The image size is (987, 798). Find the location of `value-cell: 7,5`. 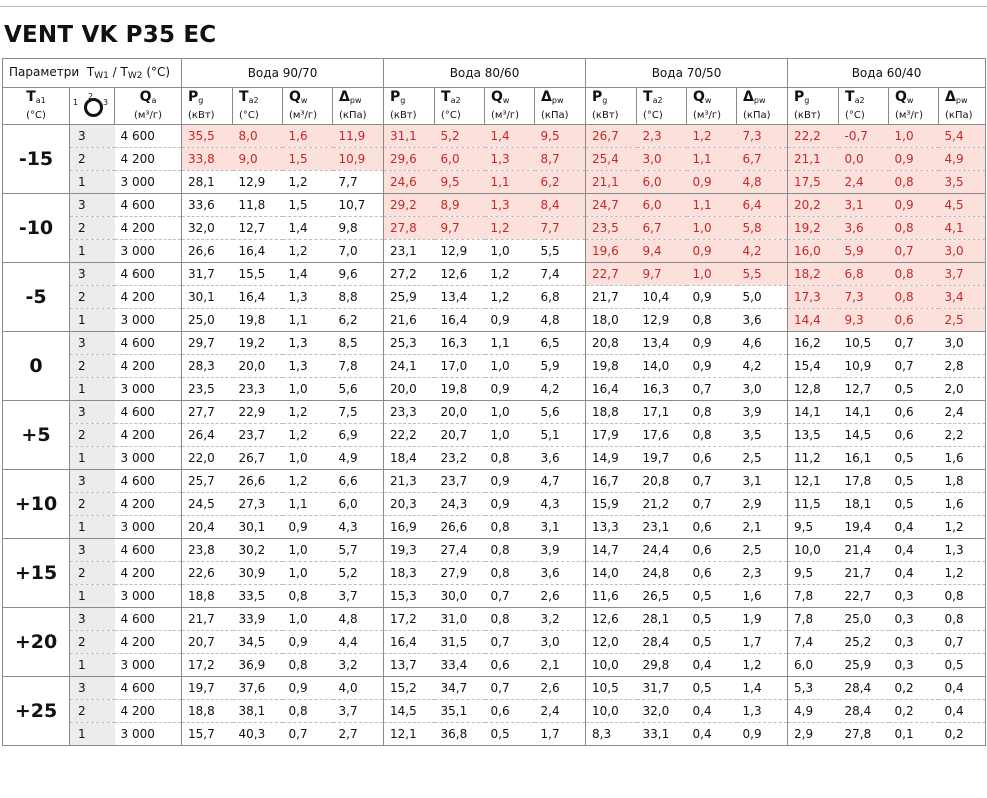

value-cell: 7,5 is located at coordinates (358, 412).